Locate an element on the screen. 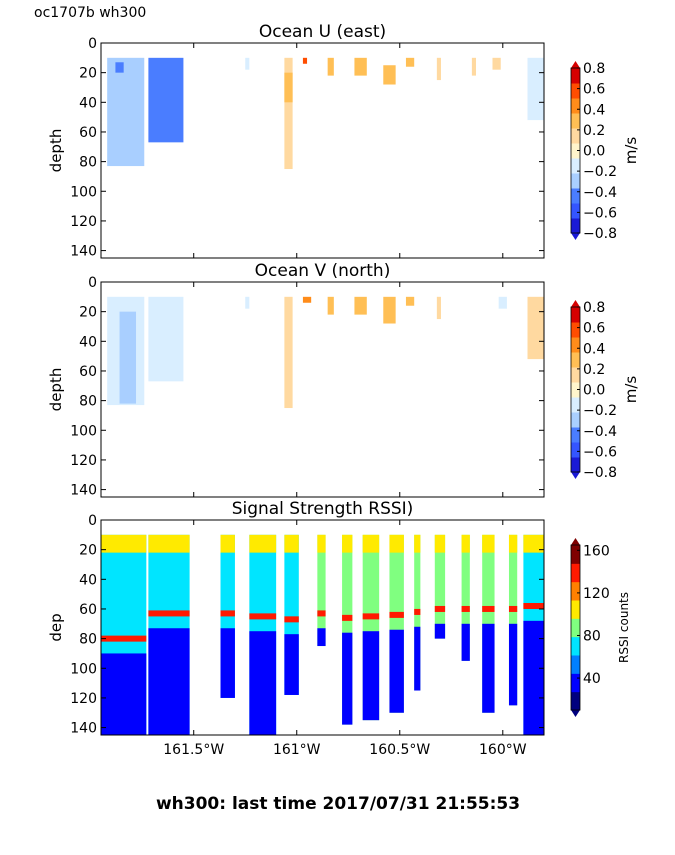 Image resolution: width=675 pixels, height=855 pixels. colorbar-tick-label: −0.6 is located at coordinates (600, 452).